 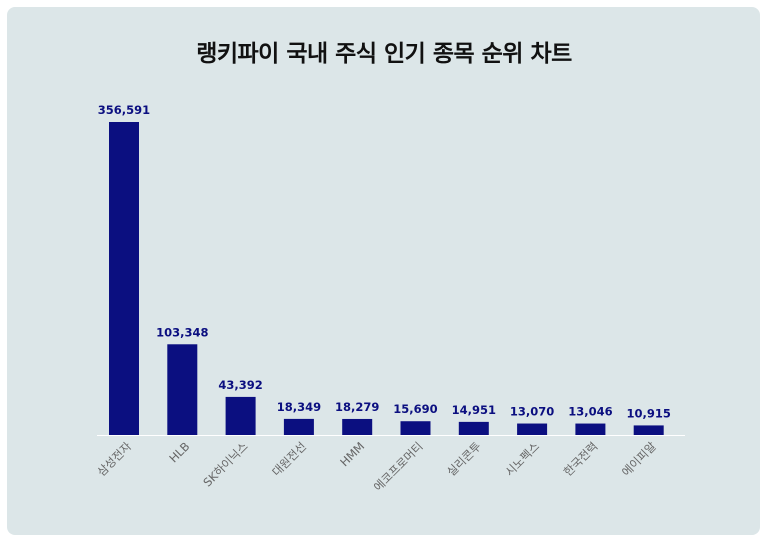 What do you see at coordinates (649, 413) in the screenshot?
I see `data-label: 10,915` at bounding box center [649, 413].